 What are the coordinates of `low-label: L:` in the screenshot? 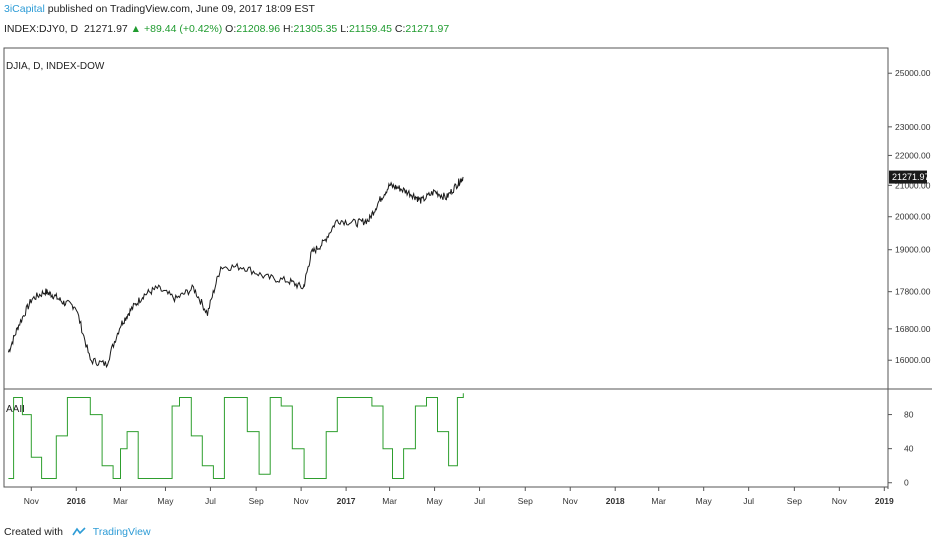 It's located at (344, 29).